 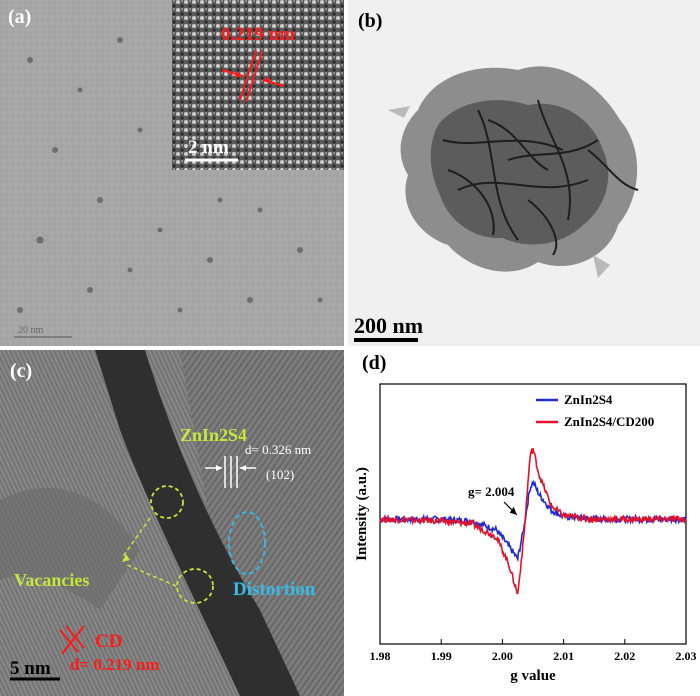 I want to click on cd-spacing-label: d= 0.219 nm, so click(x=115, y=664).